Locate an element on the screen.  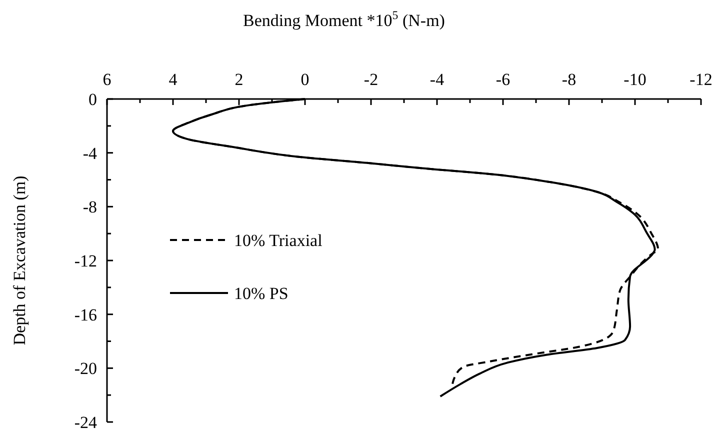
y-tick-label: -4 is located at coordinates (90, 153).